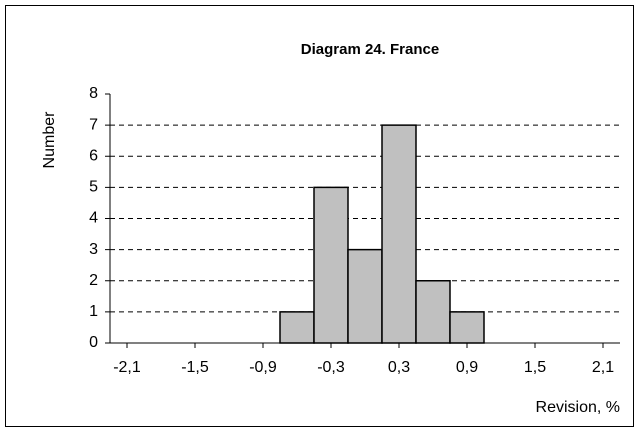 The image size is (639, 437). I want to click on y-tick-label: 5, so click(93, 187).